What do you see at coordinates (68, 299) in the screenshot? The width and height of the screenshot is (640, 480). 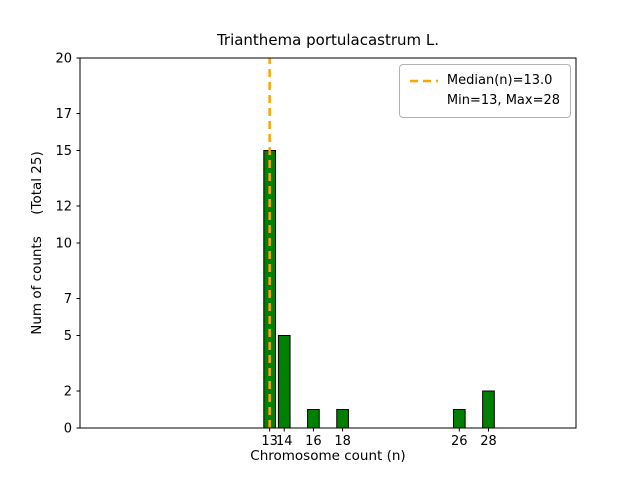 I see `y-tick-label: 7` at bounding box center [68, 299].